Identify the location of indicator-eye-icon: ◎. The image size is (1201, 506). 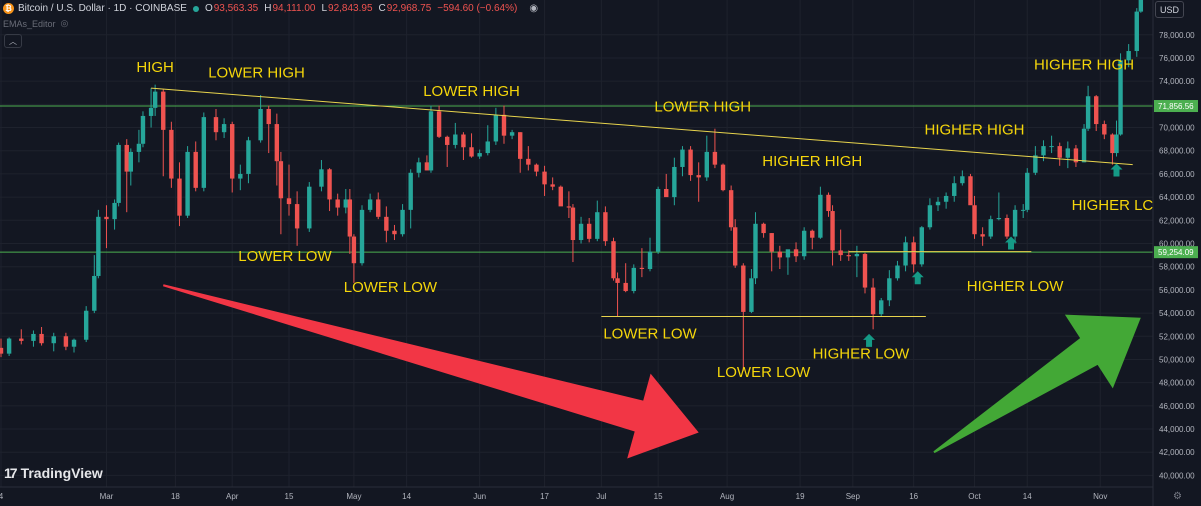
(64, 23).